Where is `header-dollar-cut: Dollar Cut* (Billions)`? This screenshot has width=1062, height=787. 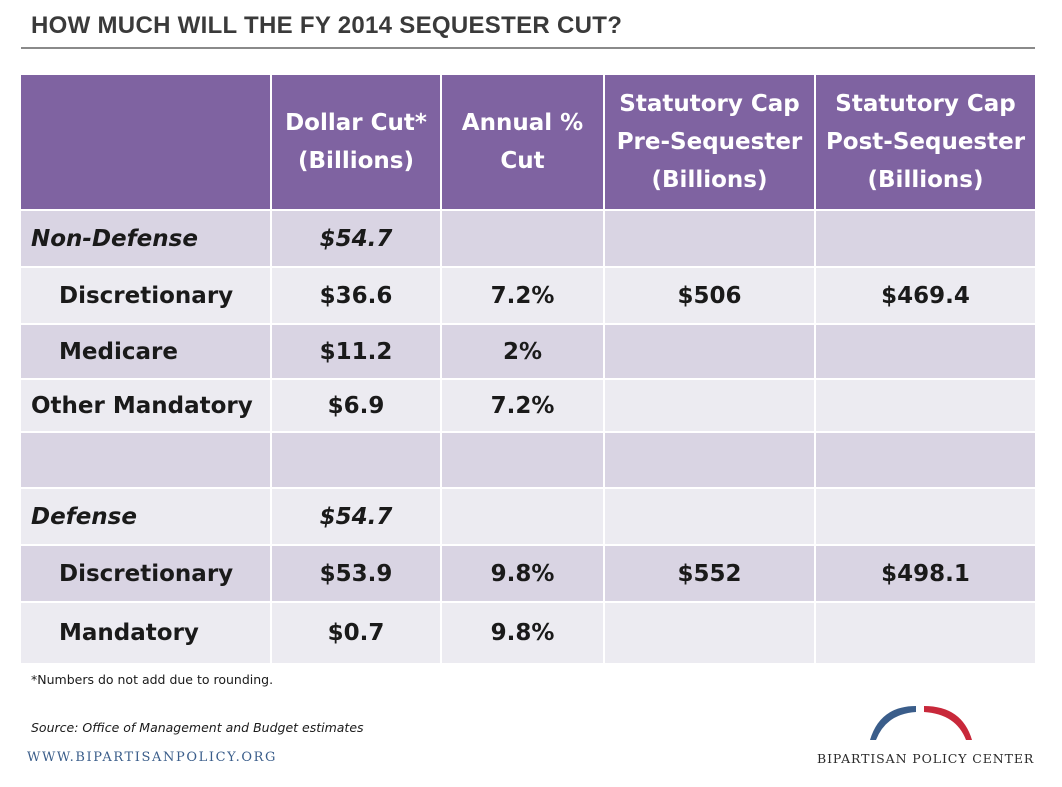 header-dollar-cut: Dollar Cut* (Billions) is located at coordinates (356, 142).